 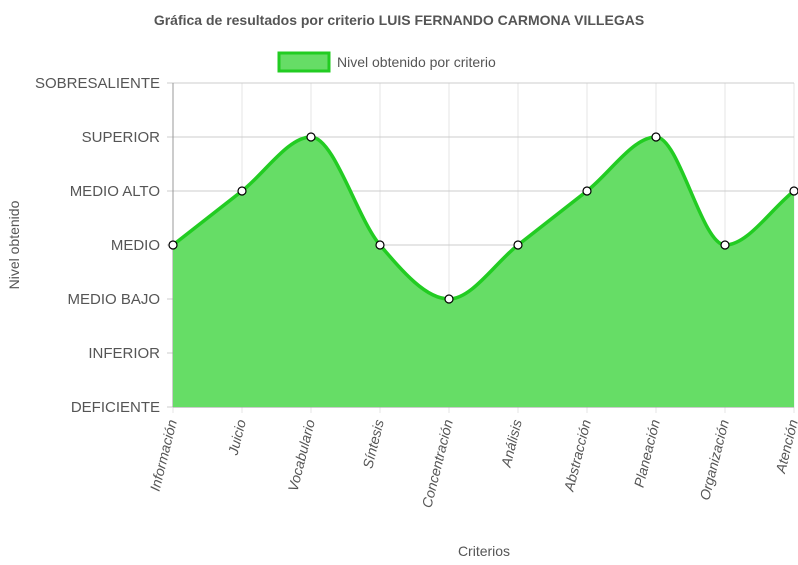 What do you see at coordinates (115, 191) in the screenshot?
I see `y-tick-label: MEDIO ALTO` at bounding box center [115, 191].